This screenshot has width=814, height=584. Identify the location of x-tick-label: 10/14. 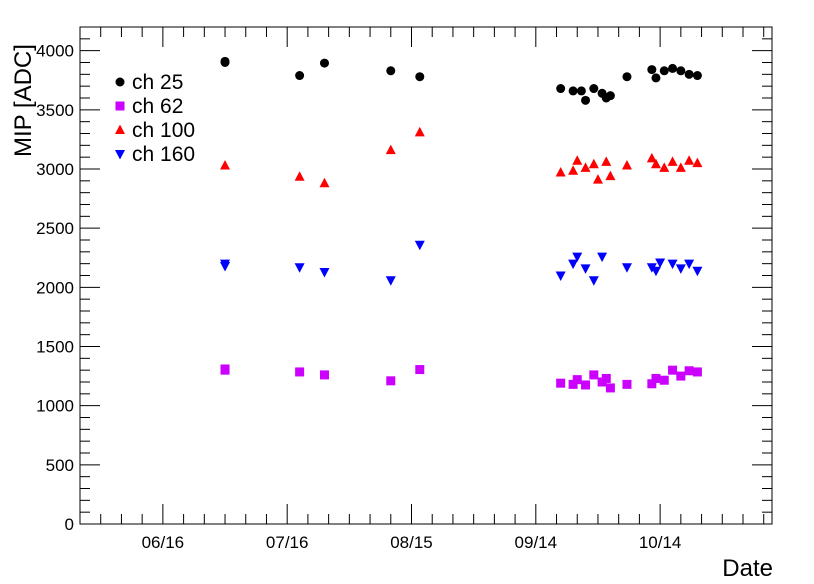
(660, 542).